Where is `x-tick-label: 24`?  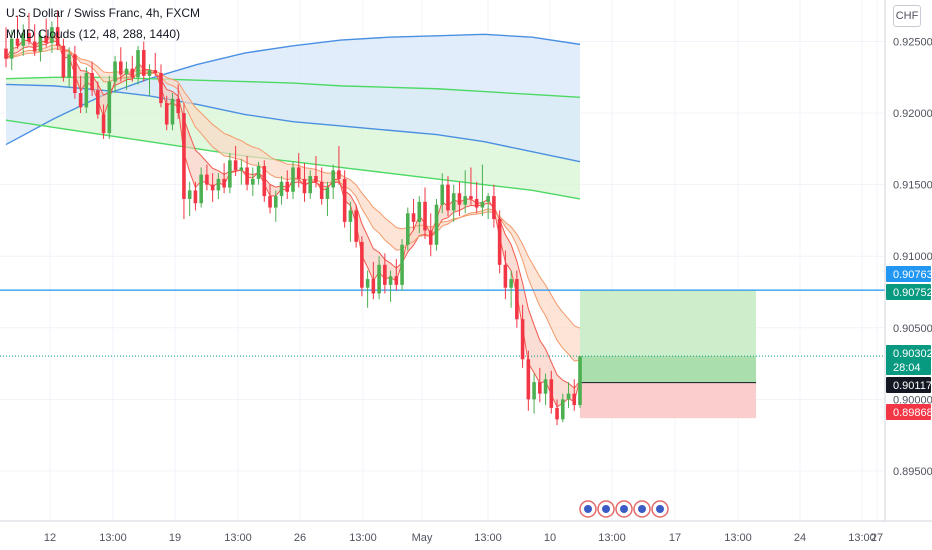 x-tick-label: 24 is located at coordinates (800, 538).